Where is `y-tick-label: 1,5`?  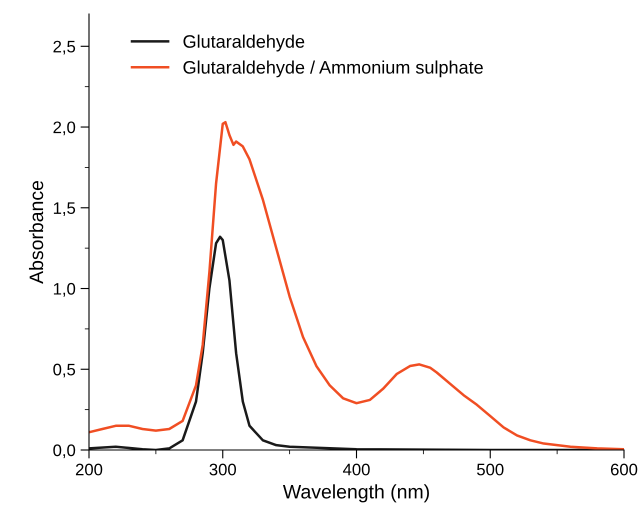
y-tick-label: 1,5 is located at coordinates (65, 209).